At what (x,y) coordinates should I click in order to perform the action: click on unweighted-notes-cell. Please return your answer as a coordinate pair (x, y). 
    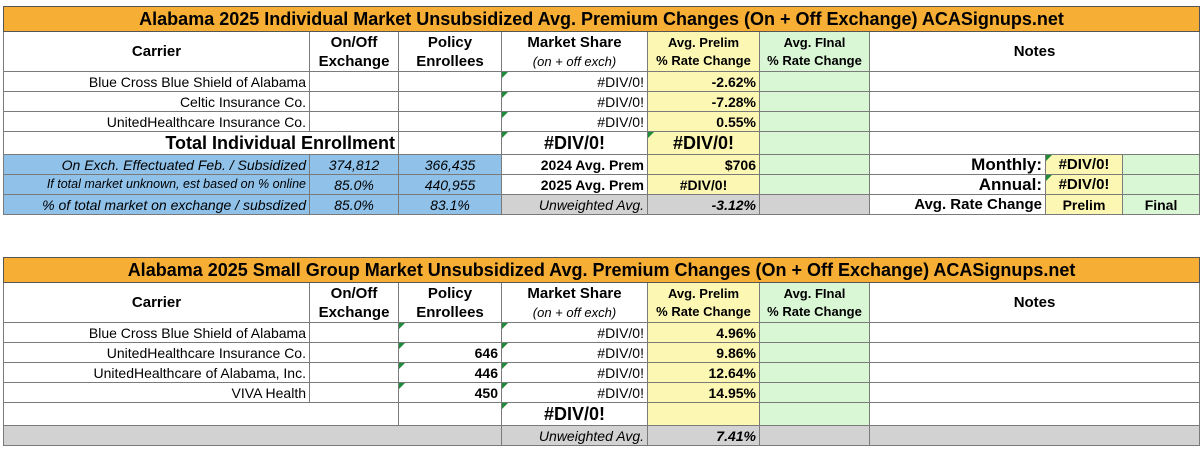
    Looking at the image, I should click on (1034, 435).